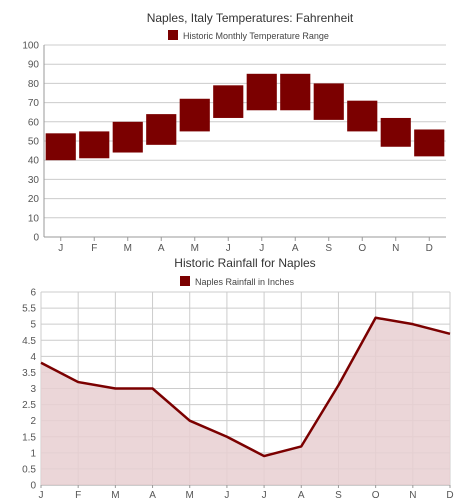 This screenshot has width=474, height=504. I want to click on rainfall-y-tick-label: 5.5, so click(29, 309).